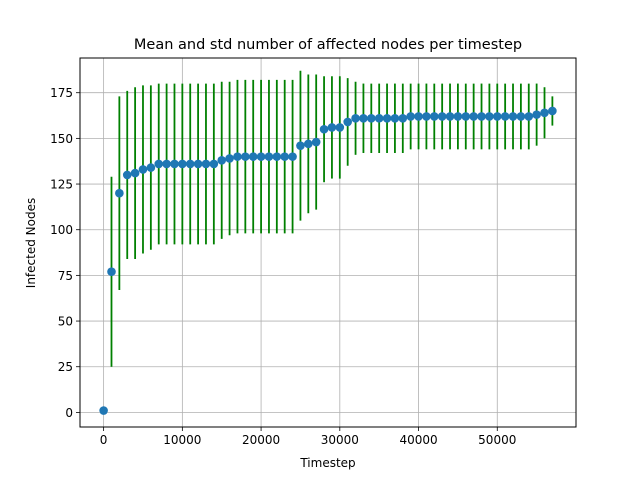 The width and height of the screenshot is (640, 480). I want to click on y-axis-ticks: 0 25 50 75 100 125 150 175, so click(65, 253).